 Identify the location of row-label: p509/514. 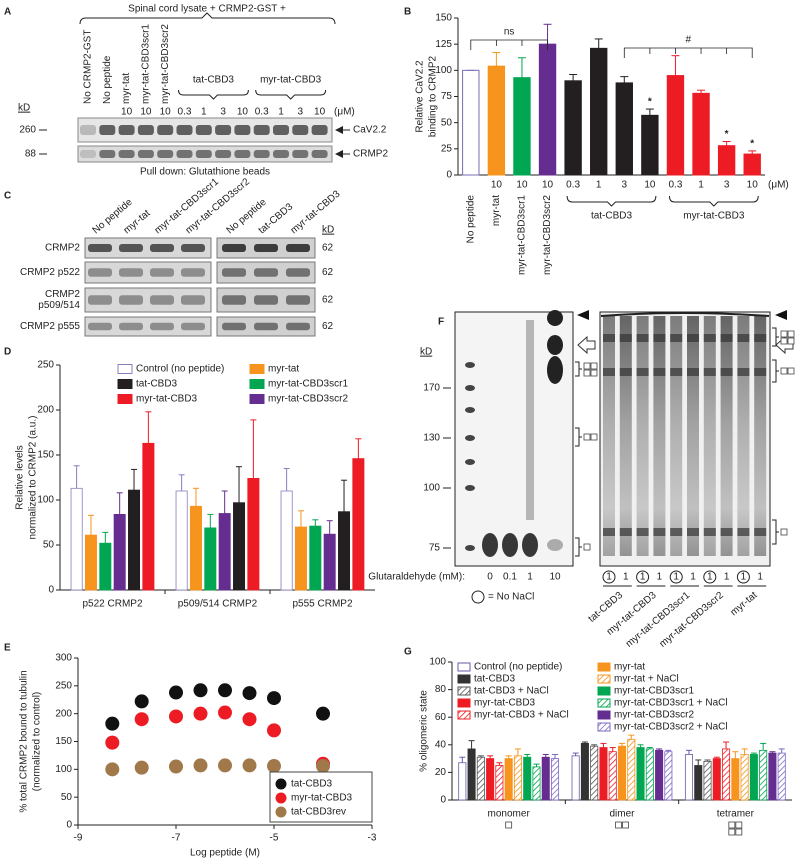
(59, 305).